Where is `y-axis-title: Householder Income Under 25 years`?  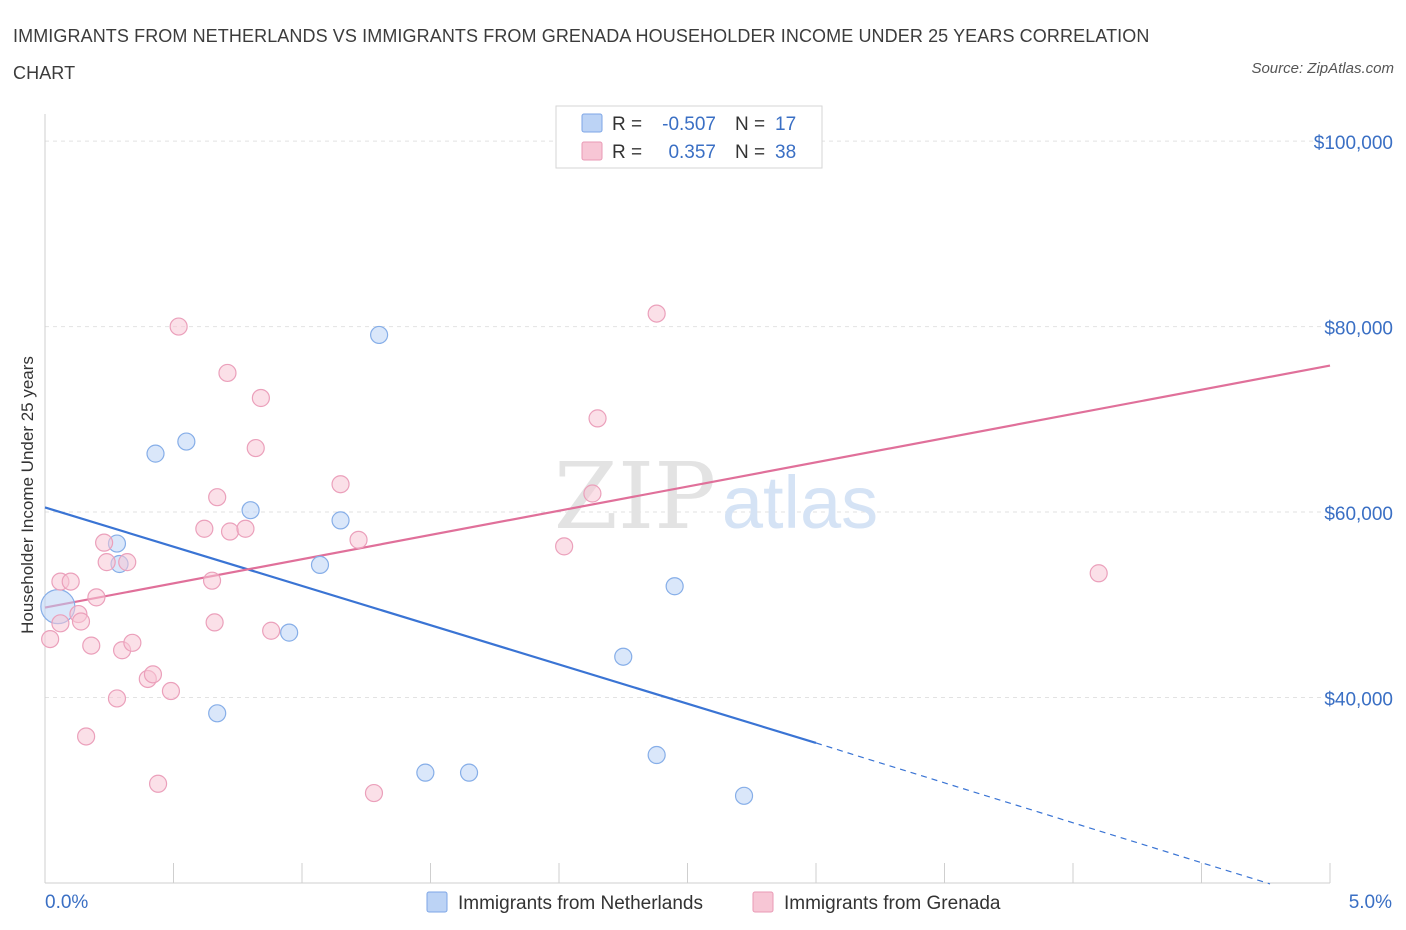
y-axis-title: Householder Income Under 25 years is located at coordinates (27, 495).